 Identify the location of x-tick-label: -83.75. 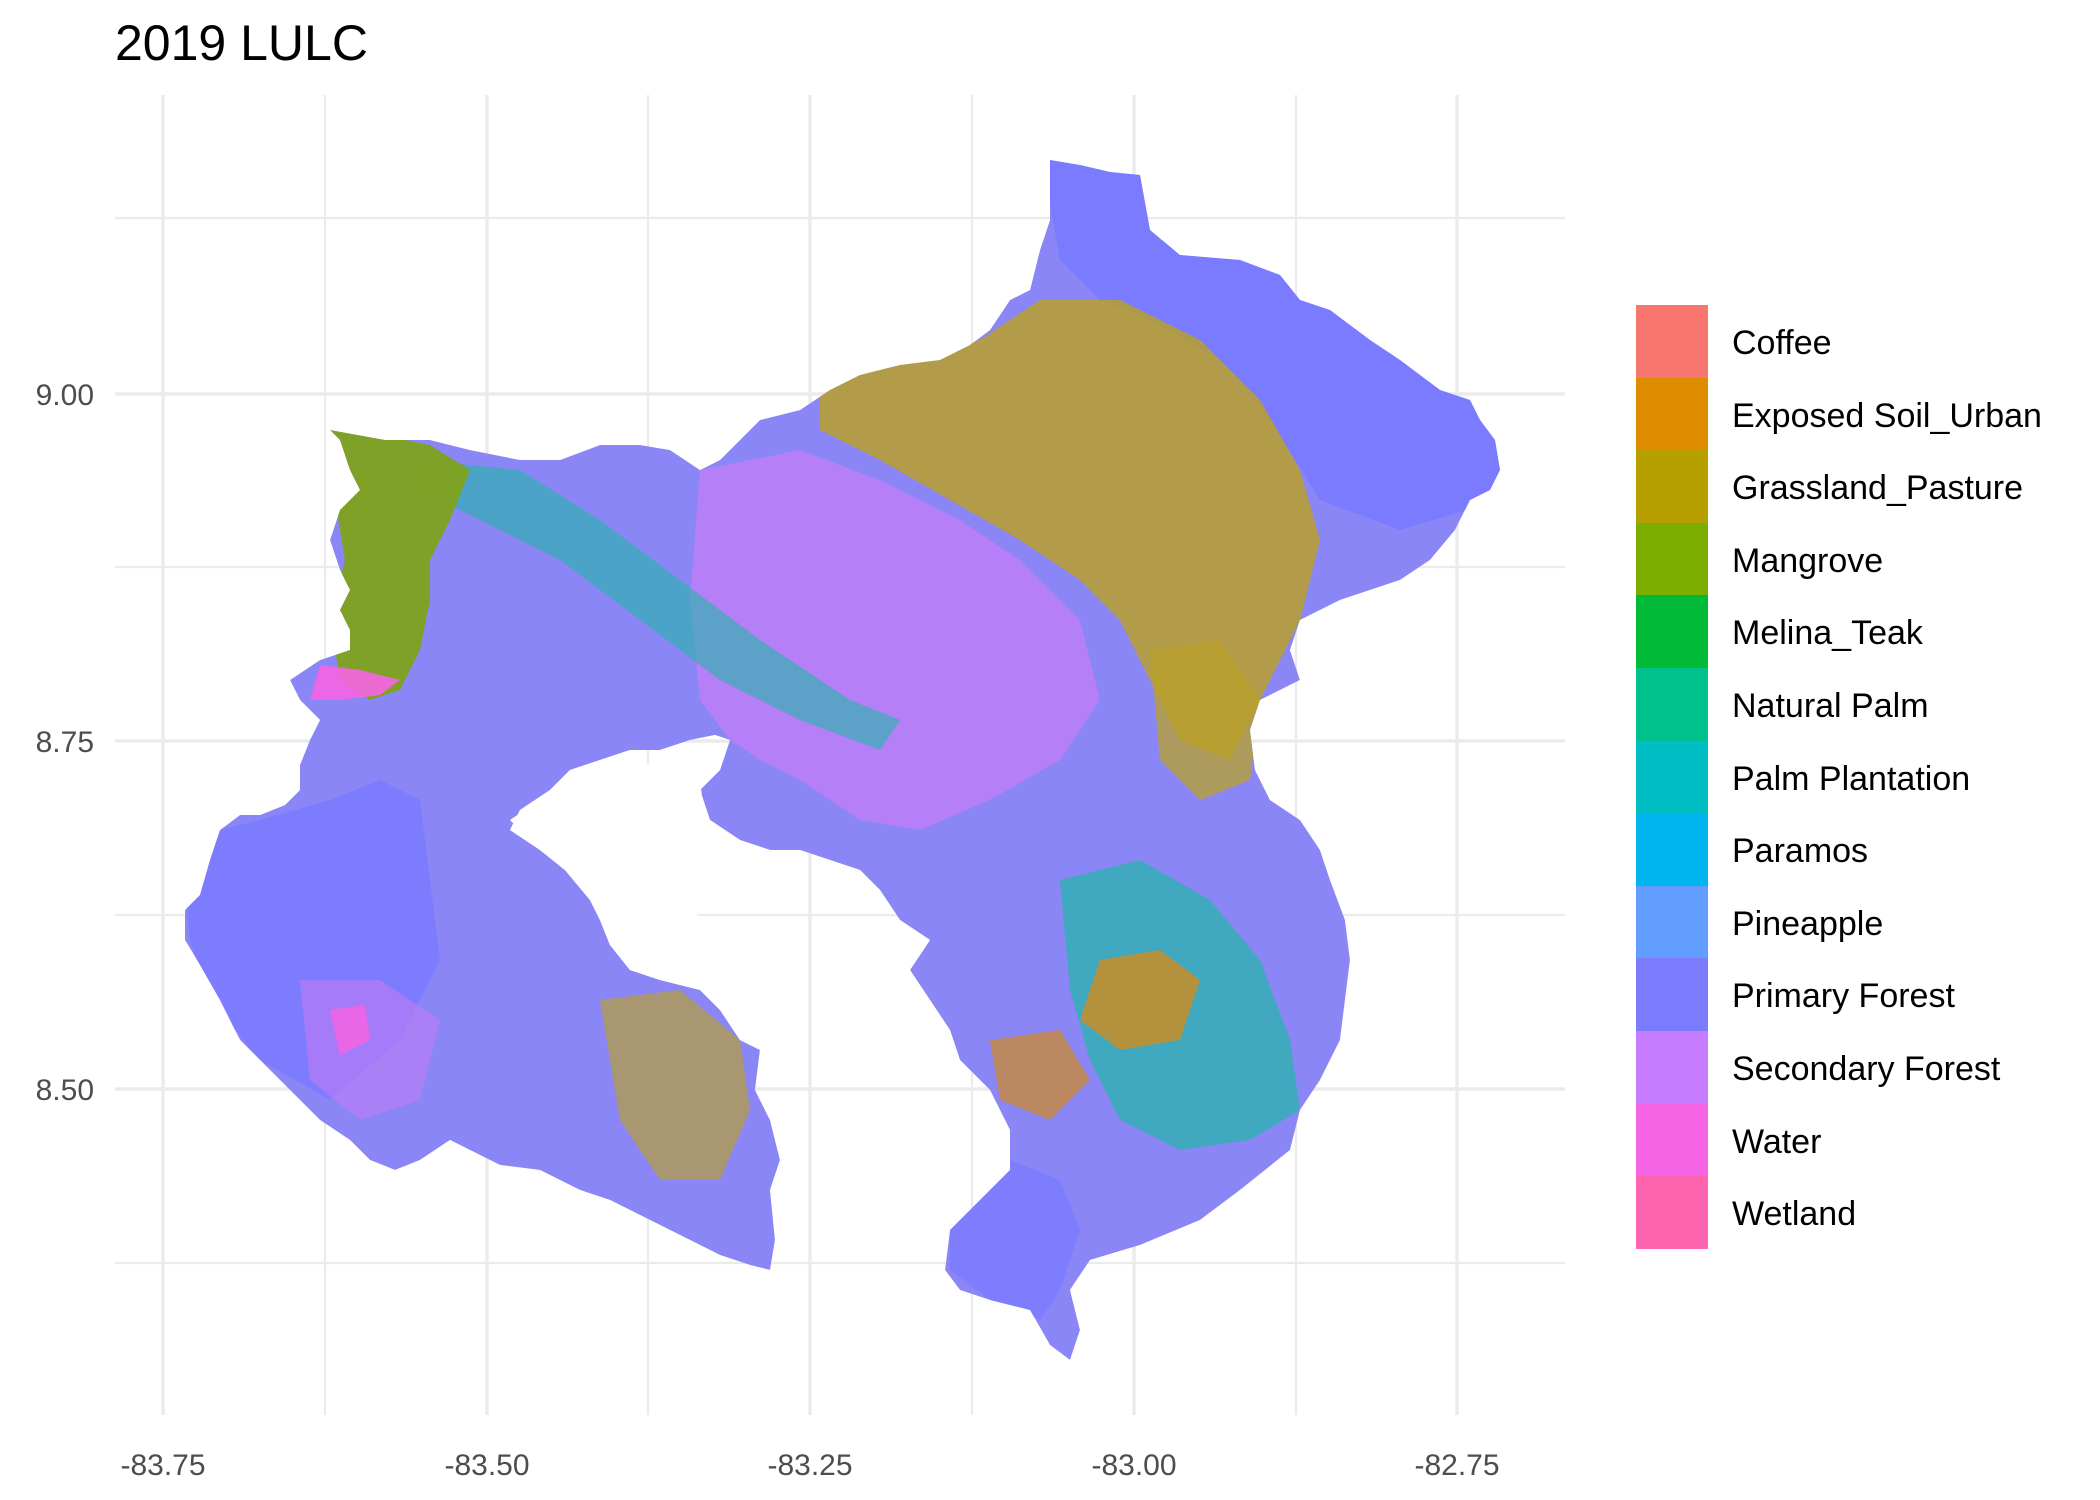
(162, 1465).